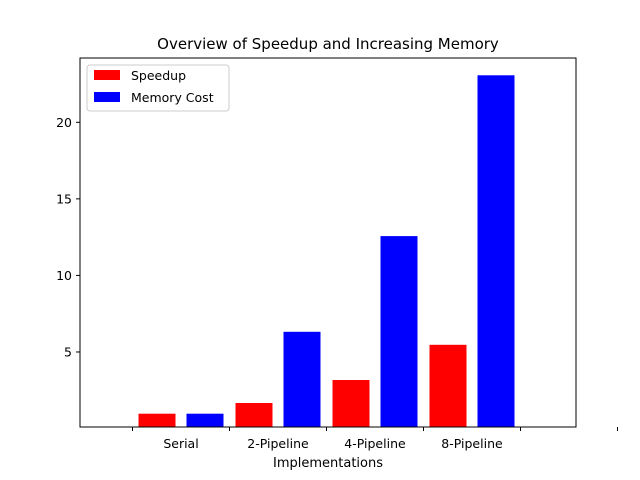 This screenshot has height=480, width=640. I want to click on y-axis: 5 10 15 20, so click(68, 237).